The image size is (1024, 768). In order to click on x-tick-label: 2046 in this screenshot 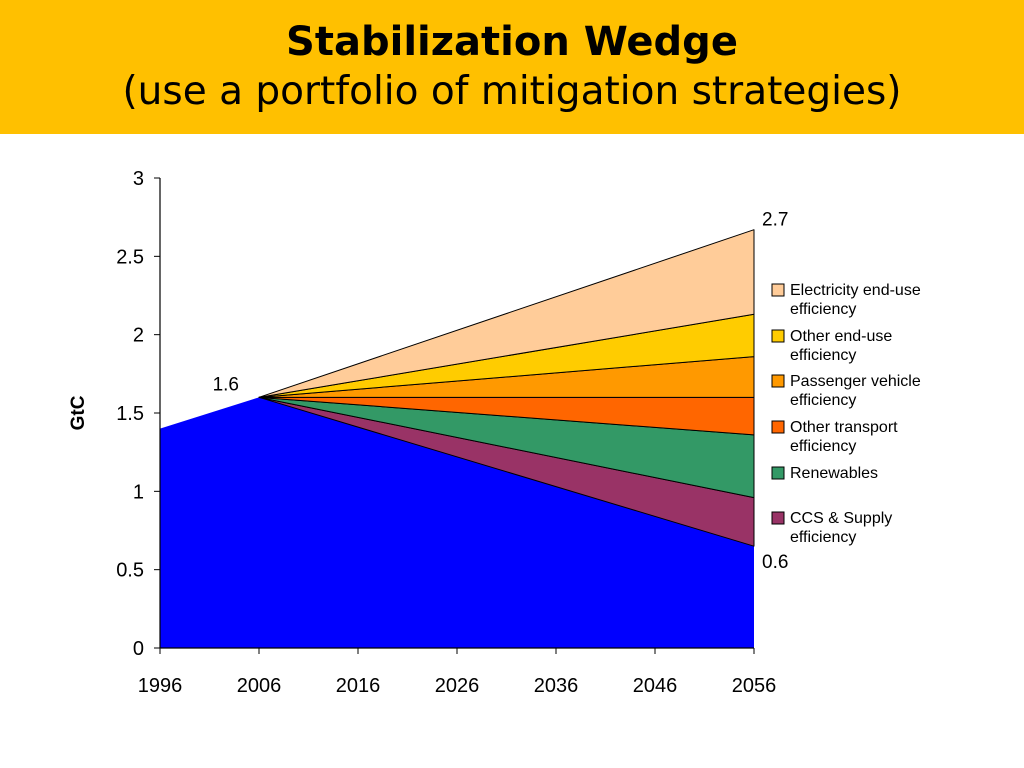, I will do `click(655, 686)`.